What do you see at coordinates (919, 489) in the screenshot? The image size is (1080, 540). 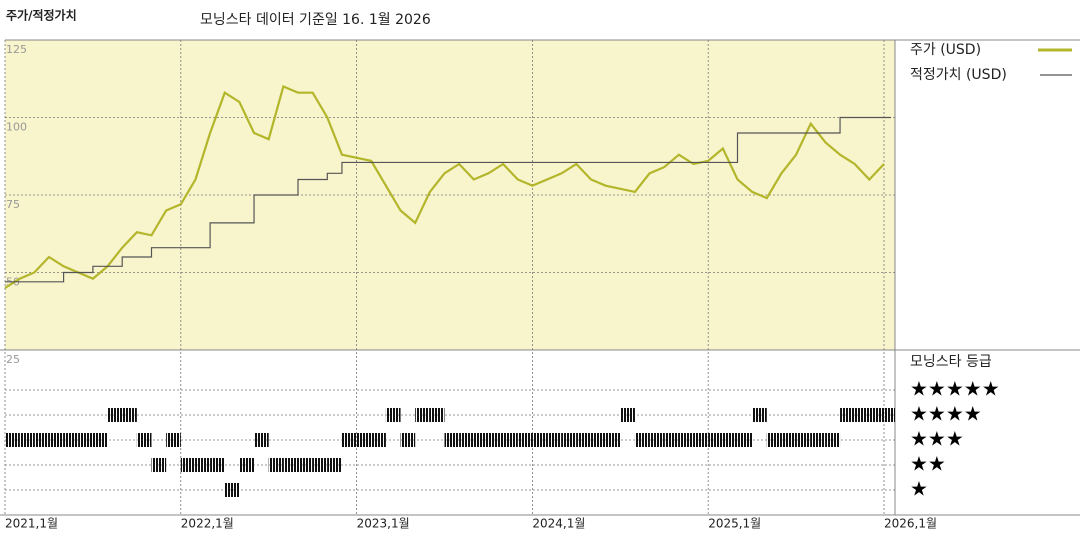 I see `rating-label: ★` at bounding box center [919, 489].